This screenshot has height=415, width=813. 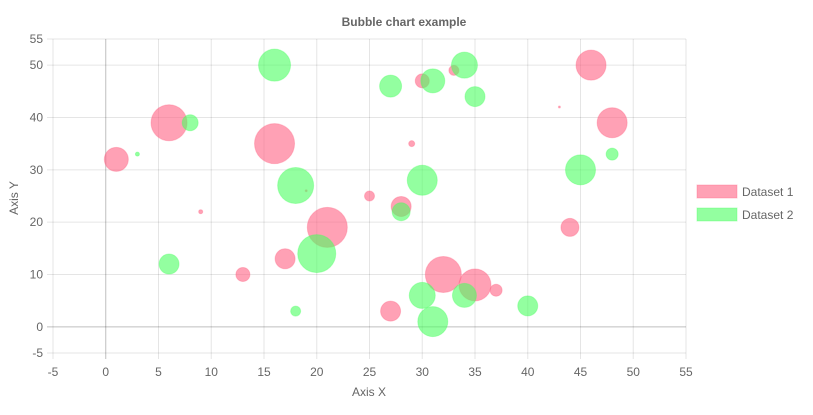 What do you see at coordinates (404, 22) in the screenshot?
I see `chart-title: Bubble chart example` at bounding box center [404, 22].